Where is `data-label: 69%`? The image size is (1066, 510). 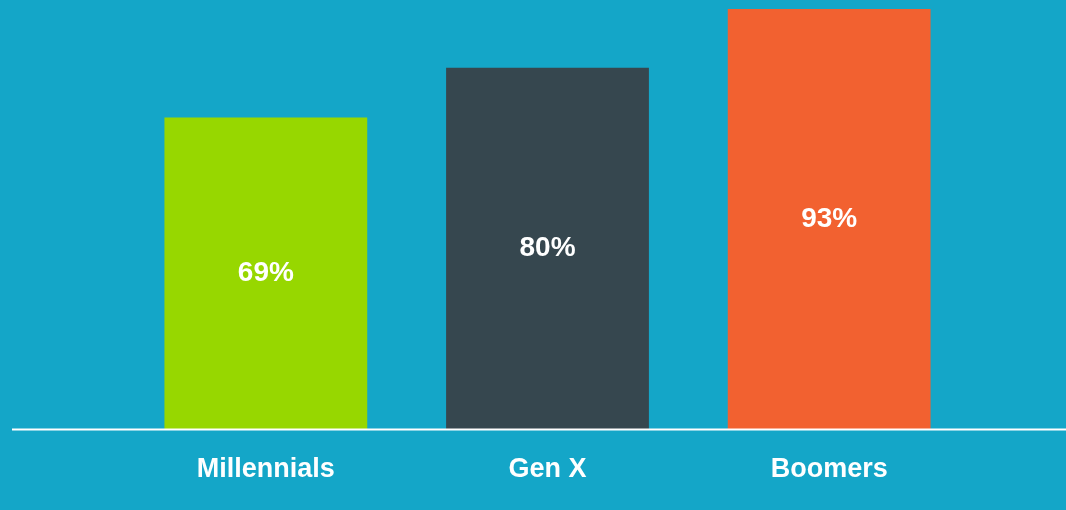
data-label: 69% is located at coordinates (265, 272).